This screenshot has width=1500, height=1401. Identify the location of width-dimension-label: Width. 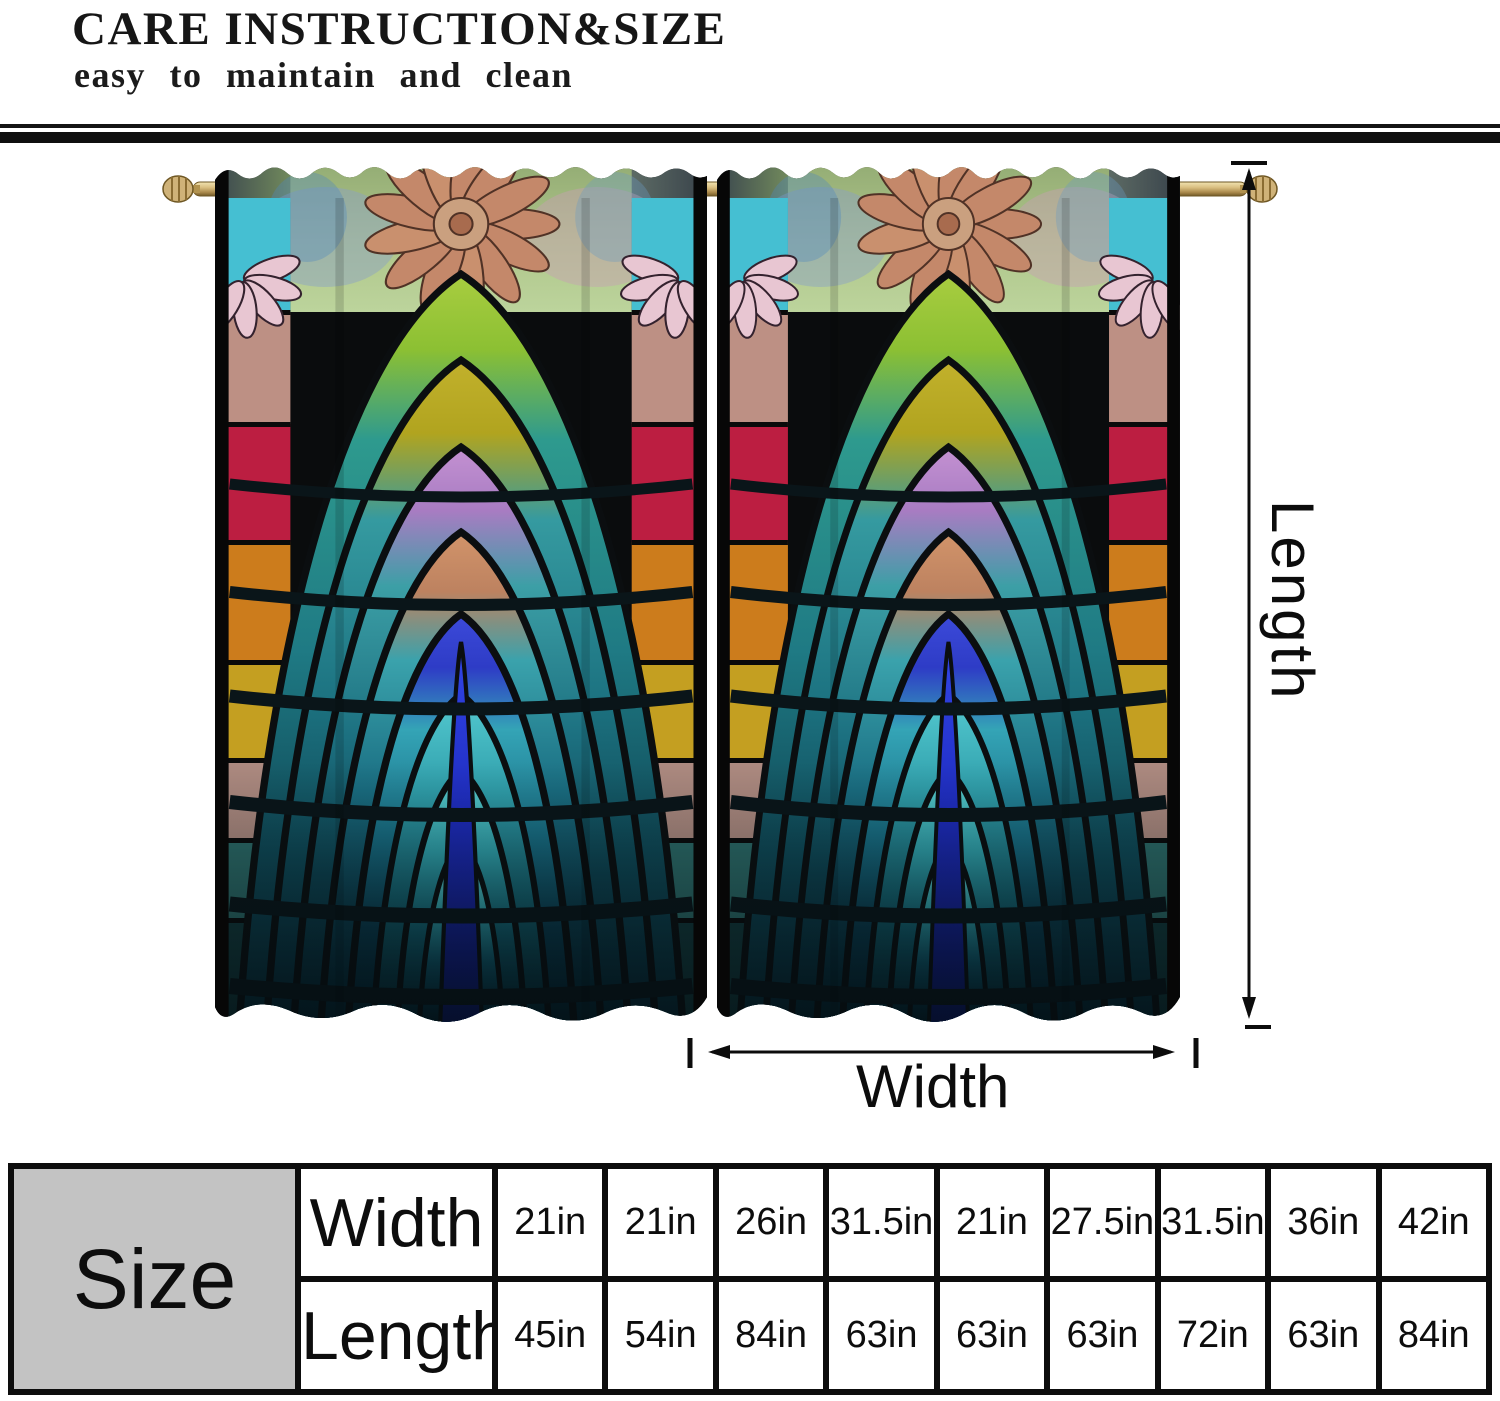
(933, 1086).